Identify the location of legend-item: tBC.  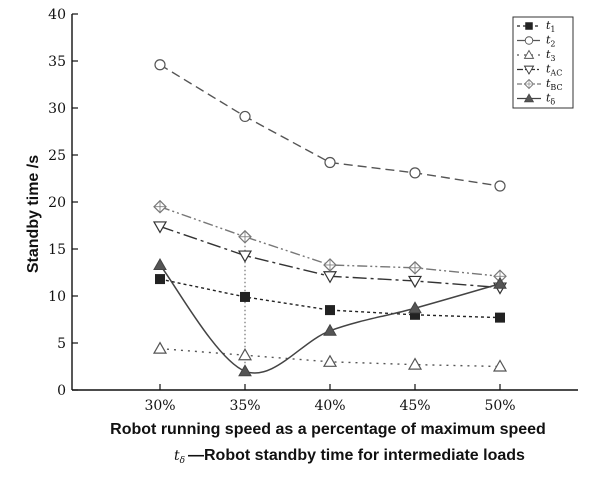
(540, 84).